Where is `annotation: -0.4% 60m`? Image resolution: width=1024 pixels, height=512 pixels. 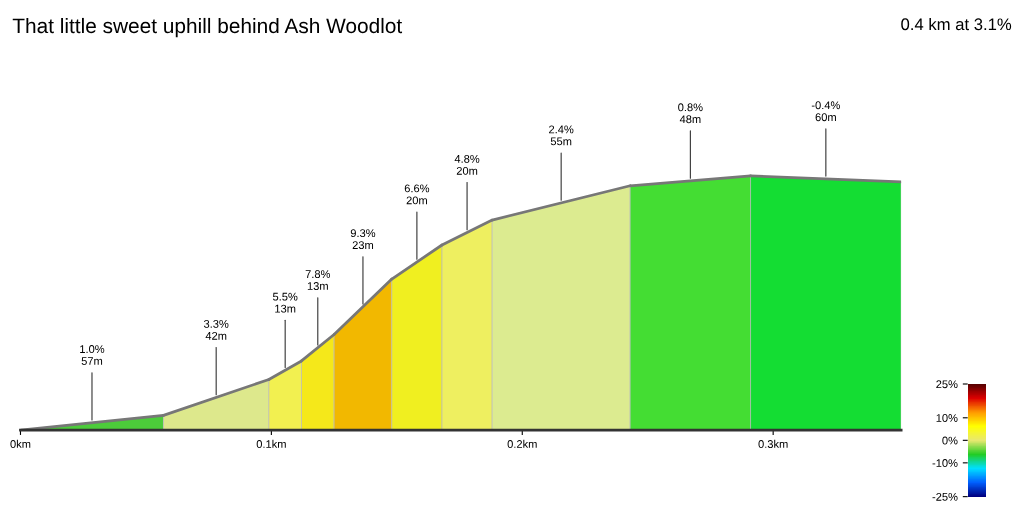 annotation: -0.4% 60m is located at coordinates (825, 111).